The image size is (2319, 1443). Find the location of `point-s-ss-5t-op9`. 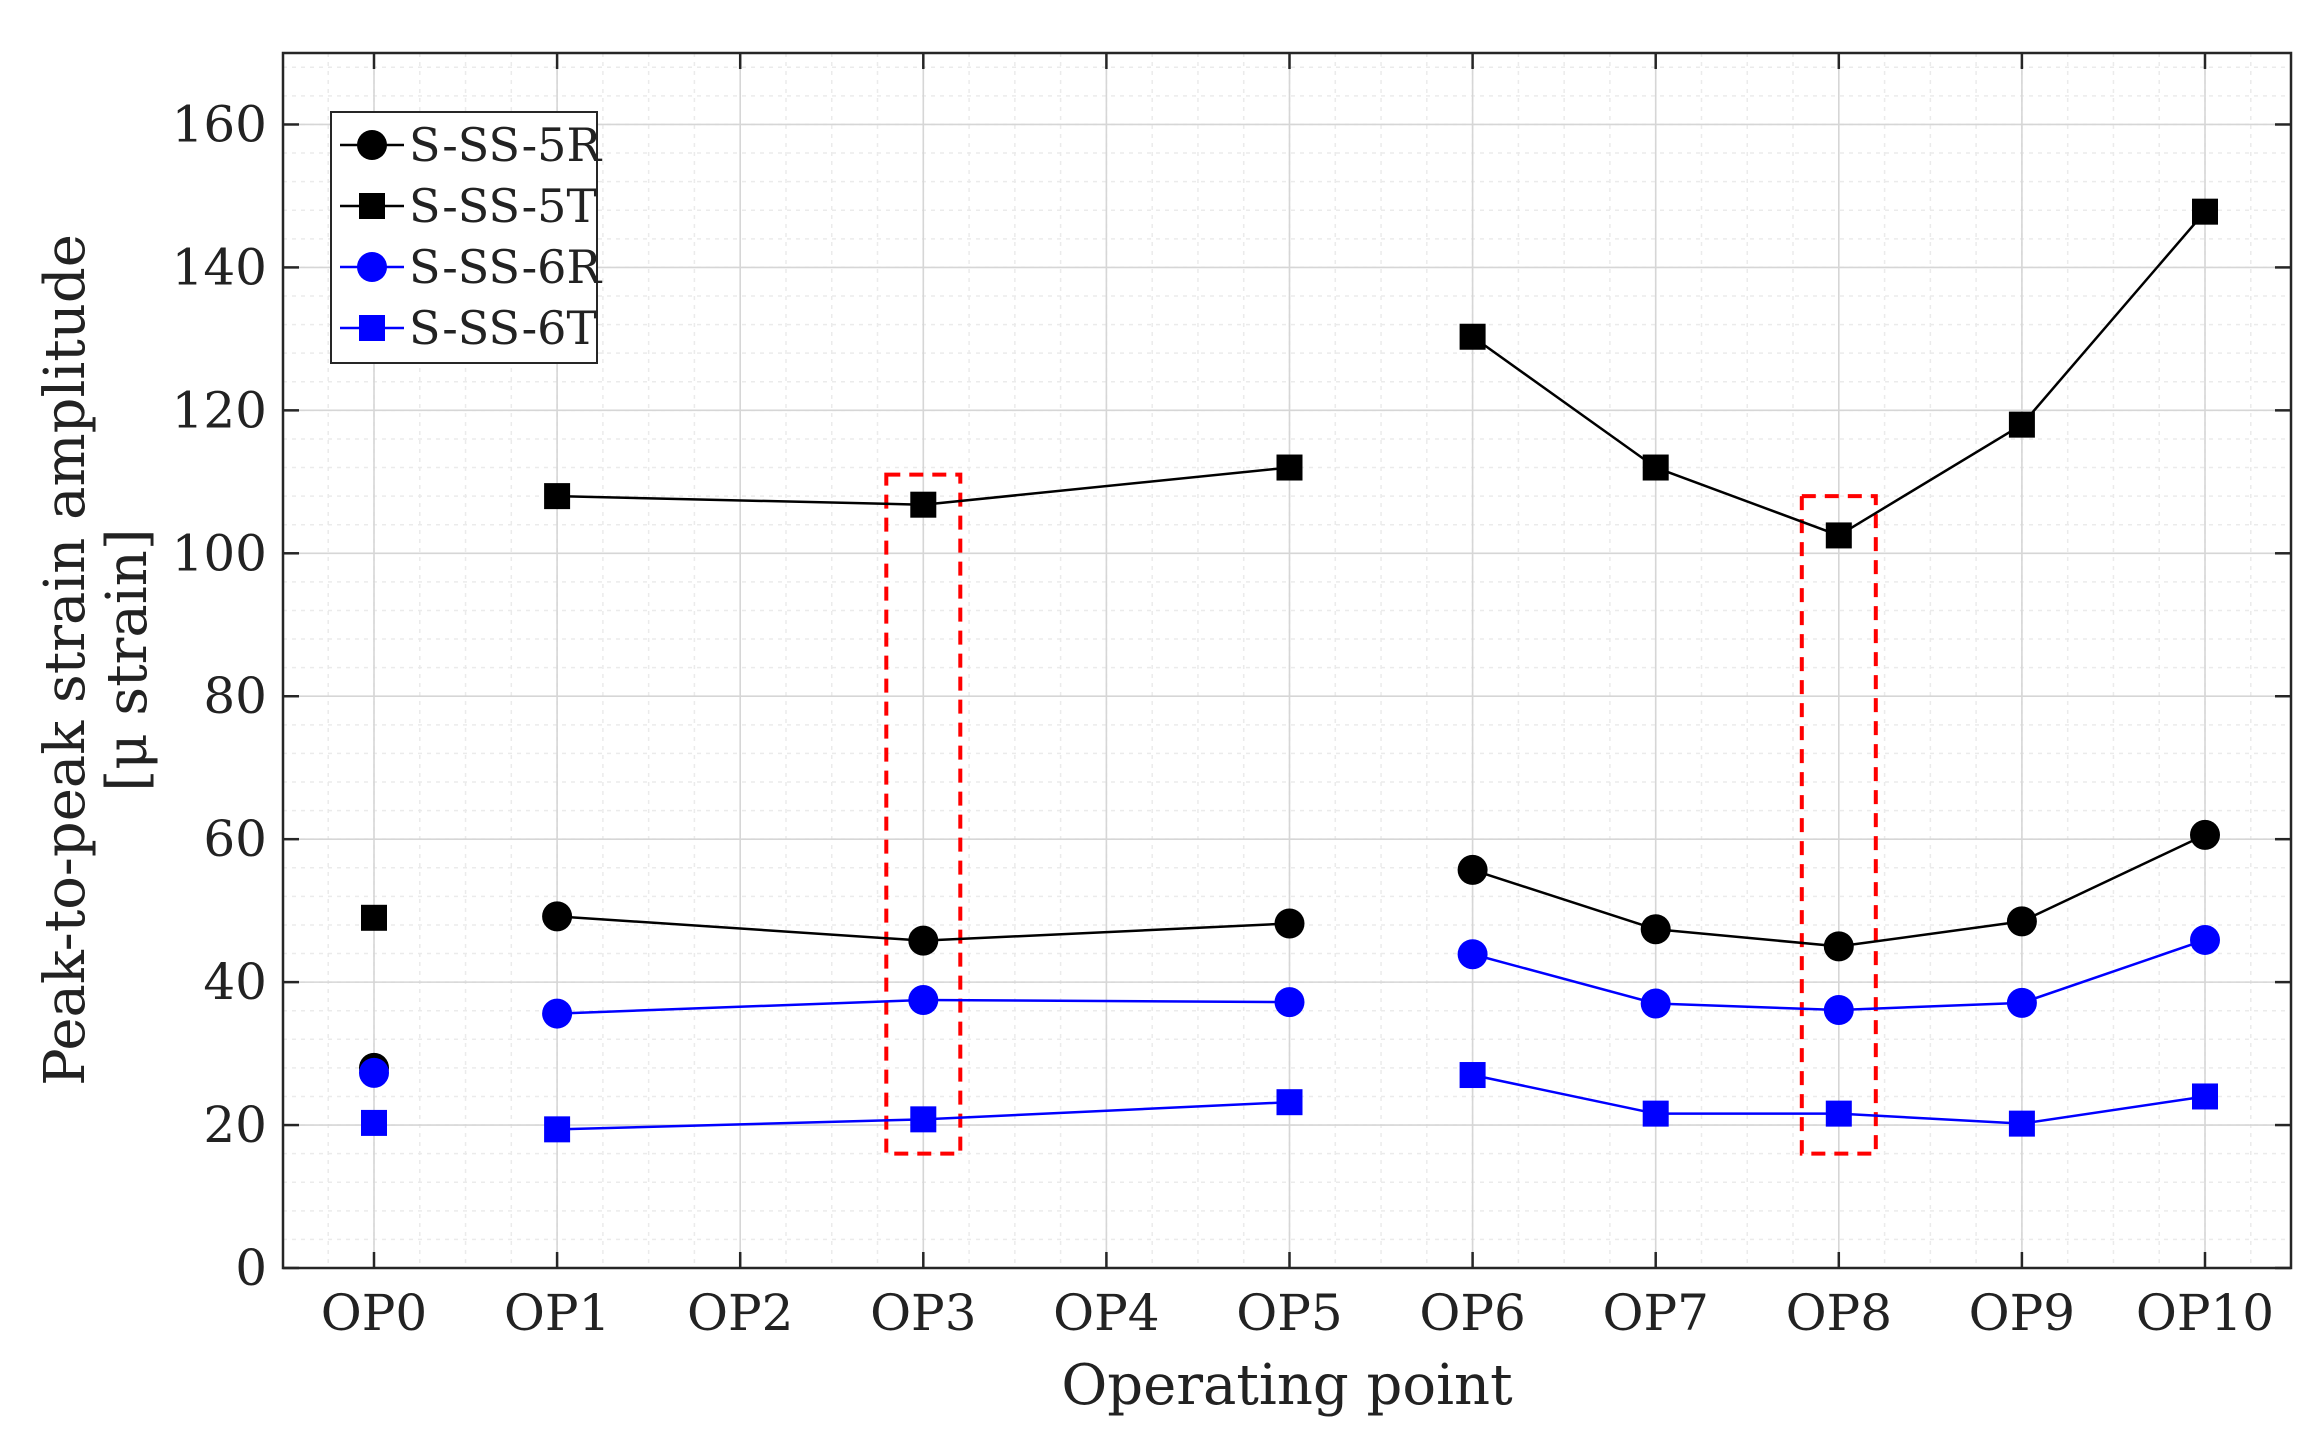

point-s-ss-5t-op9 is located at coordinates (2021, 424).